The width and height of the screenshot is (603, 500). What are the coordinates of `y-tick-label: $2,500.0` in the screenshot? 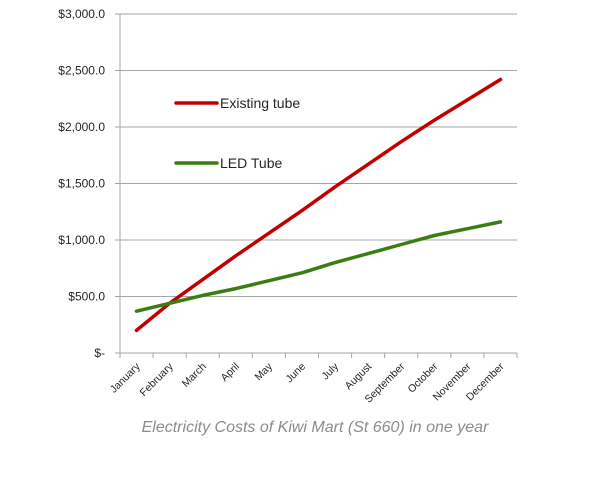 It's located at (81, 71).